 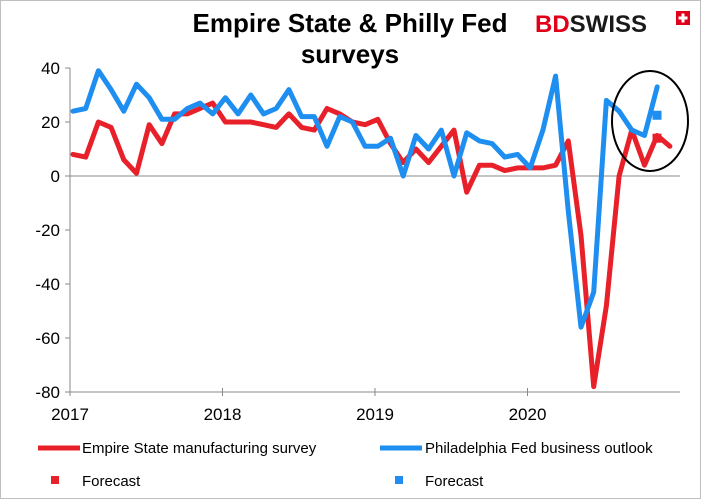 What do you see at coordinates (50, 68) in the screenshot?
I see `y-tick-label: 40` at bounding box center [50, 68].